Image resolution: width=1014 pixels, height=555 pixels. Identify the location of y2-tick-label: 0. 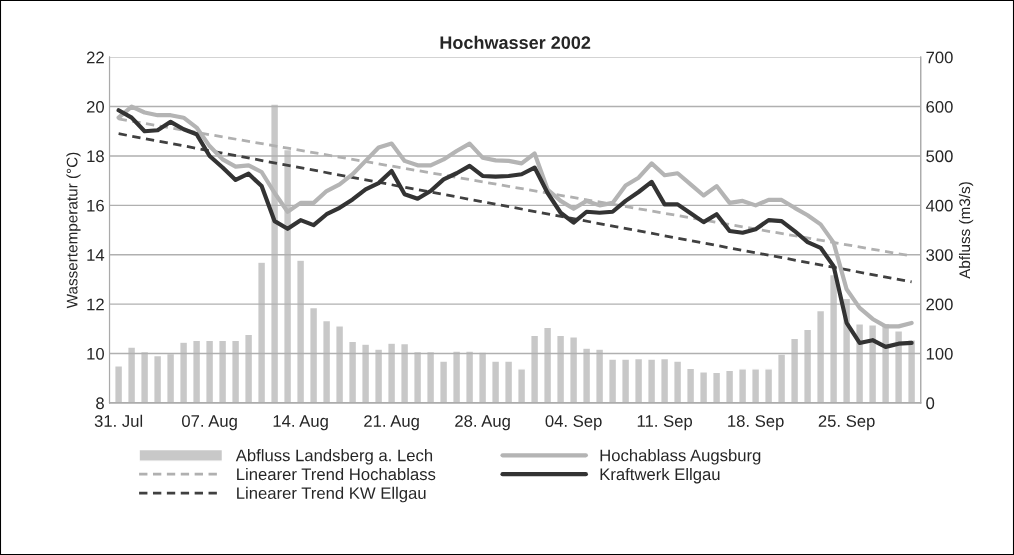
(930, 403).